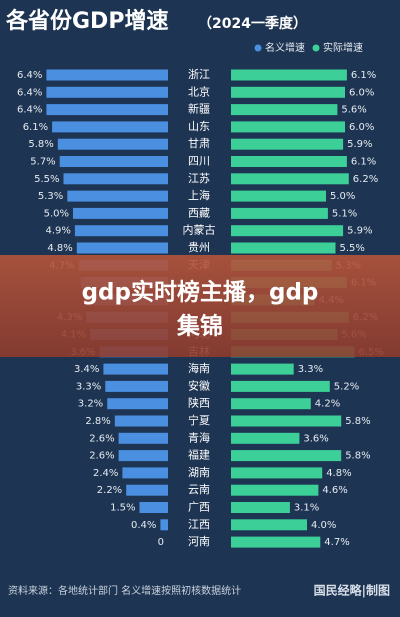 This screenshot has width=400, height=617. I want to click on value-label: 4.0%, so click(323, 525).